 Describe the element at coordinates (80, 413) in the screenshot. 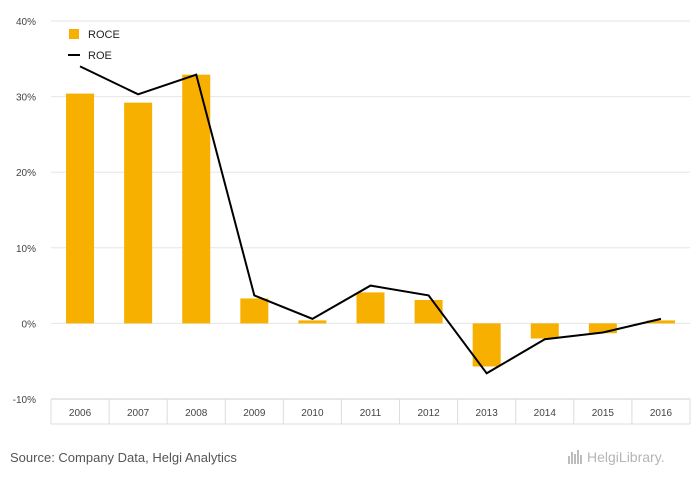

I see `x-tick-label: 2006` at that location.